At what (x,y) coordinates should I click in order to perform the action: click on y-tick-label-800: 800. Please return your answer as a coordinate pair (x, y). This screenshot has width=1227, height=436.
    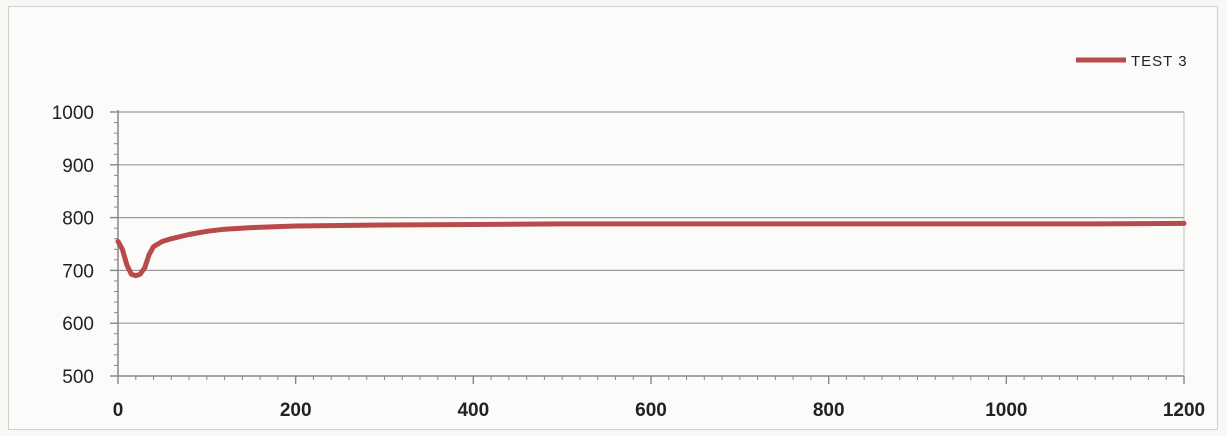
    Looking at the image, I should click on (78, 219).